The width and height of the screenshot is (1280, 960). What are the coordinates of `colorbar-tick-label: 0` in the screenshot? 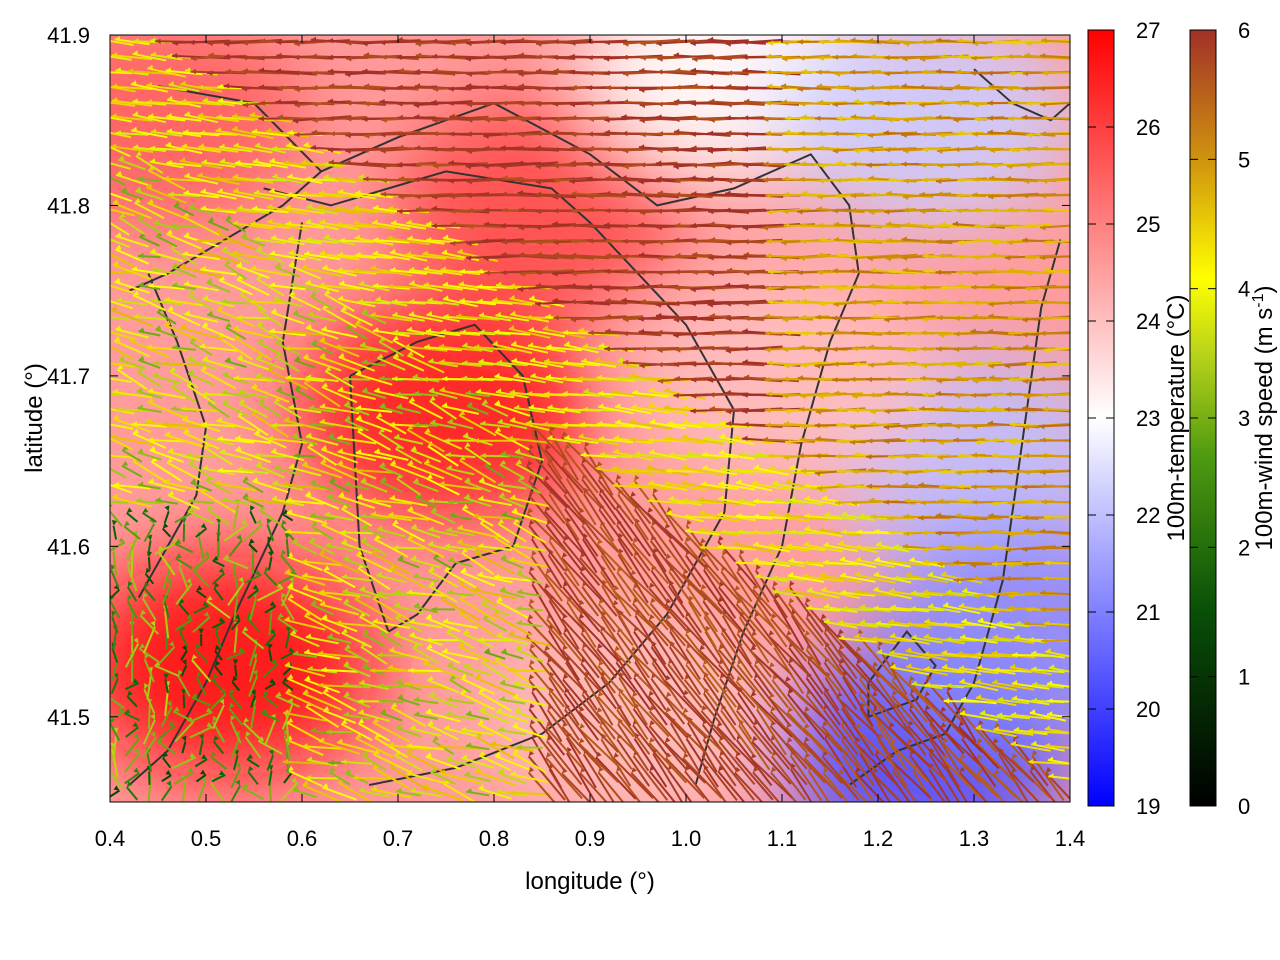 It's located at (1244, 806).